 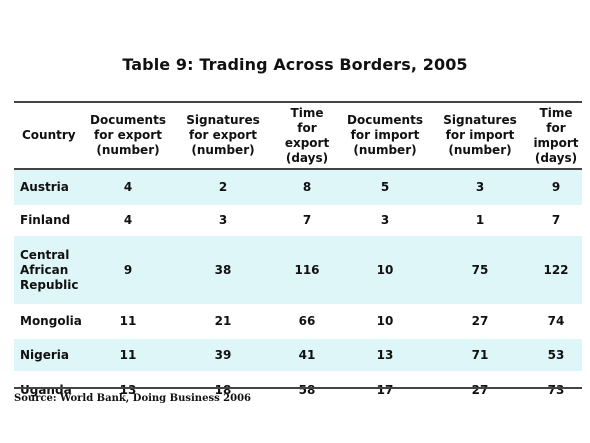 I want to click on value-cell: 1, so click(x=480, y=220).